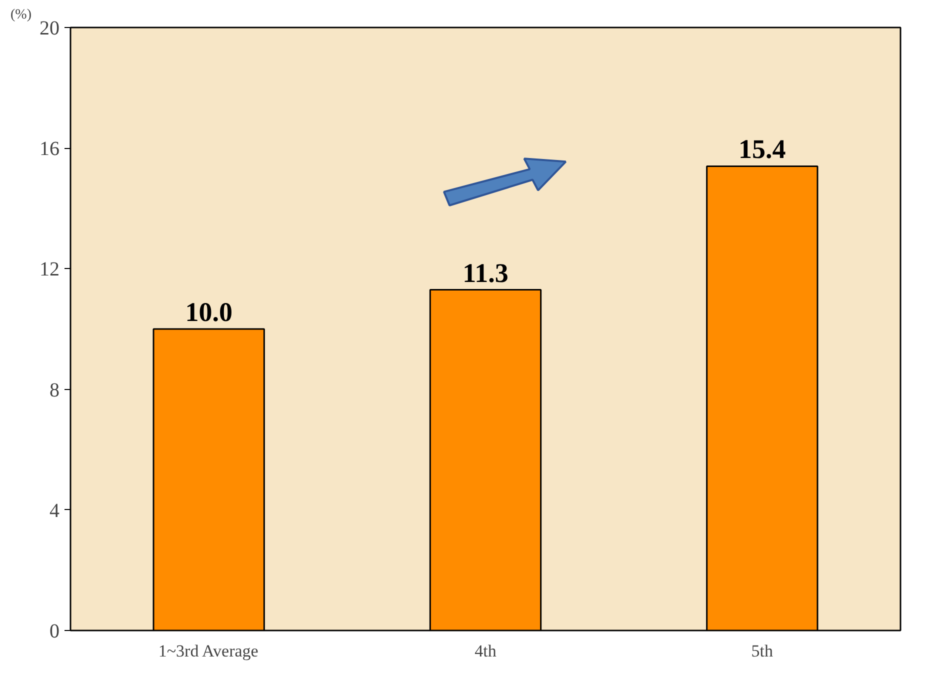  Describe the element at coordinates (50, 149) in the screenshot. I see `y-tick-label: 16` at that location.